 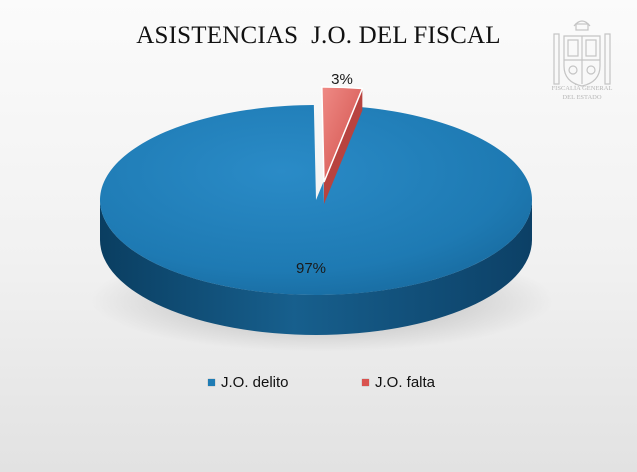 What do you see at coordinates (211, 382) in the screenshot?
I see `legend-swatch-delito` at bounding box center [211, 382].